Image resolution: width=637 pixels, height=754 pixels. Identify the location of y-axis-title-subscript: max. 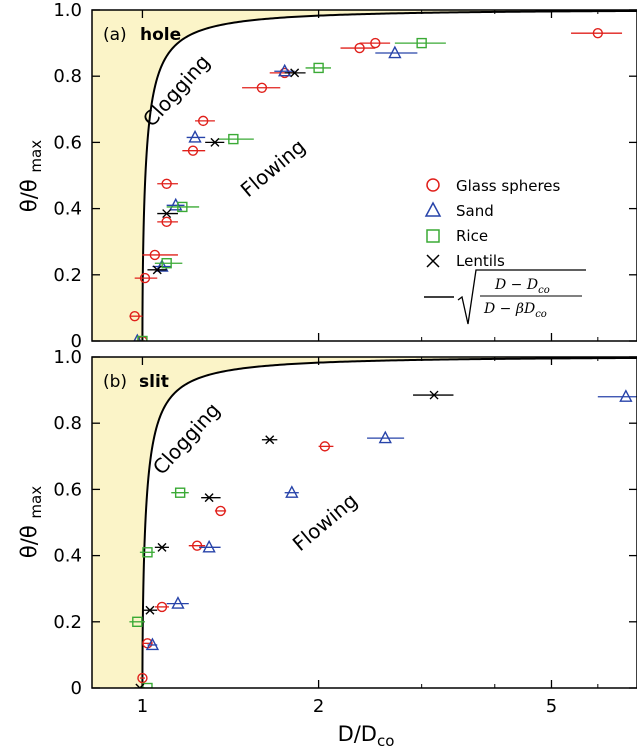
(36, 502).